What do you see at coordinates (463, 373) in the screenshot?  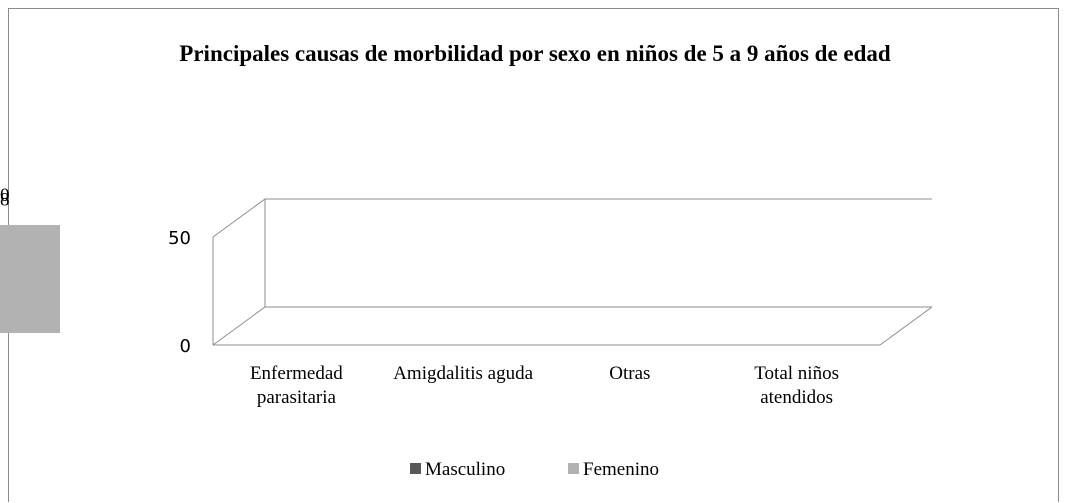 I see `x-tick-label: Amigdalitis aguda` at bounding box center [463, 373].